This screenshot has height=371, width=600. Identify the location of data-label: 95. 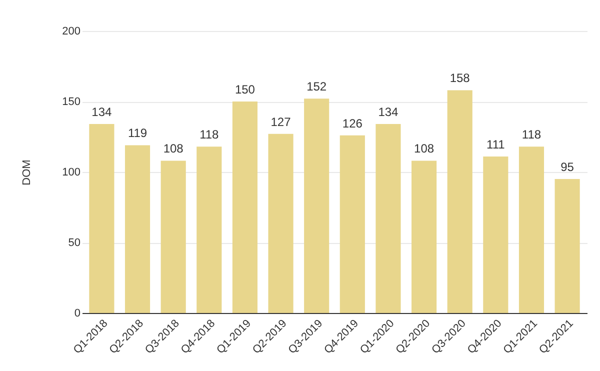
(567, 167).